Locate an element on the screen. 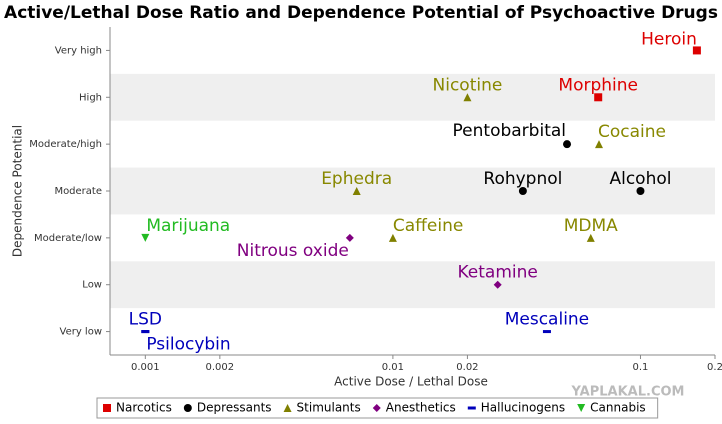 This screenshot has width=722, height=424. x-tick-label: 0.1 is located at coordinates (641, 367).